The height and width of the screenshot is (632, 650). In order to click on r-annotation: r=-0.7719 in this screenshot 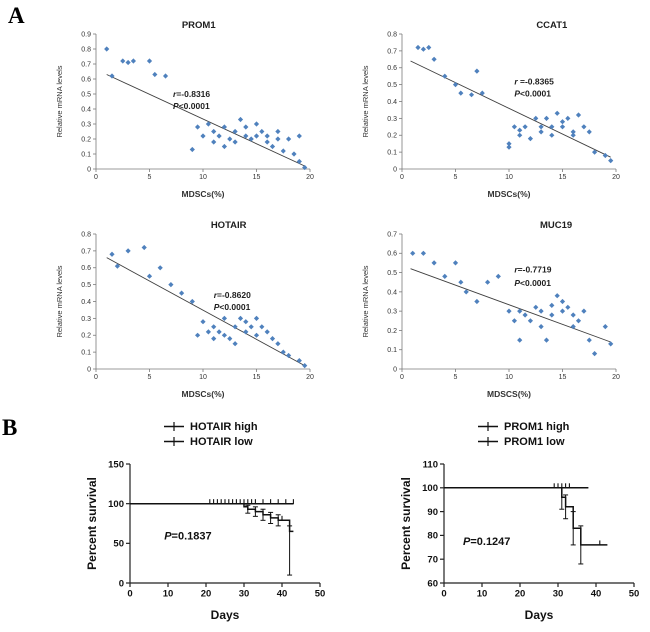, I will do `click(532, 270)`.